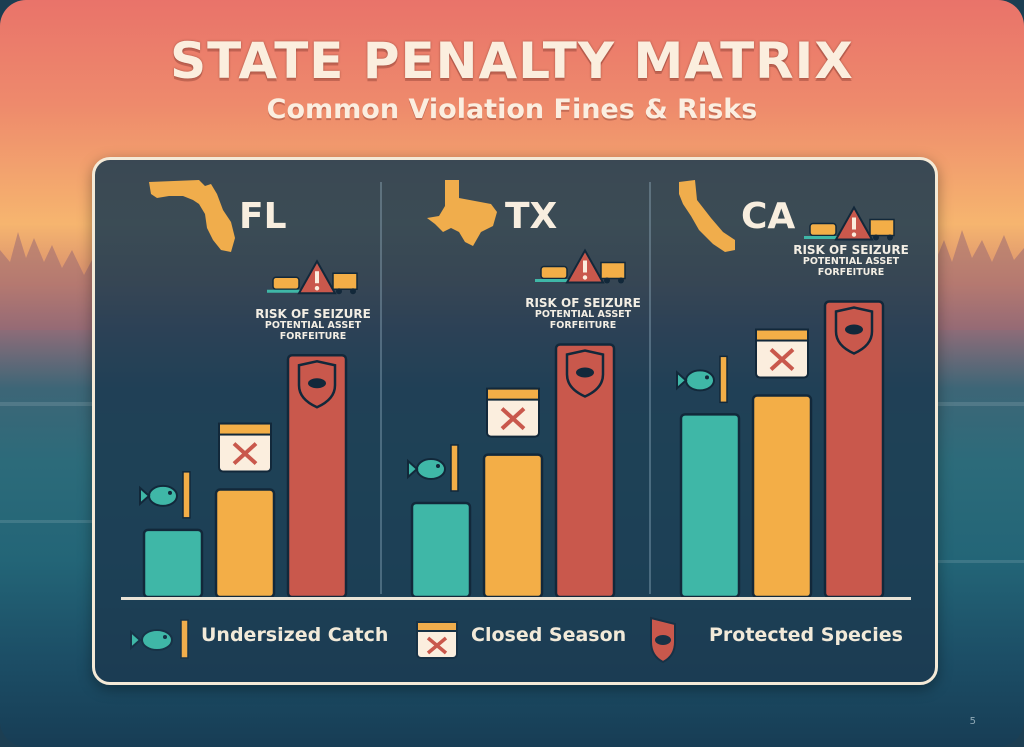 This screenshot has height=747, width=1024. What do you see at coordinates (707, 216) in the screenshot?
I see `california-map-icon` at bounding box center [707, 216].